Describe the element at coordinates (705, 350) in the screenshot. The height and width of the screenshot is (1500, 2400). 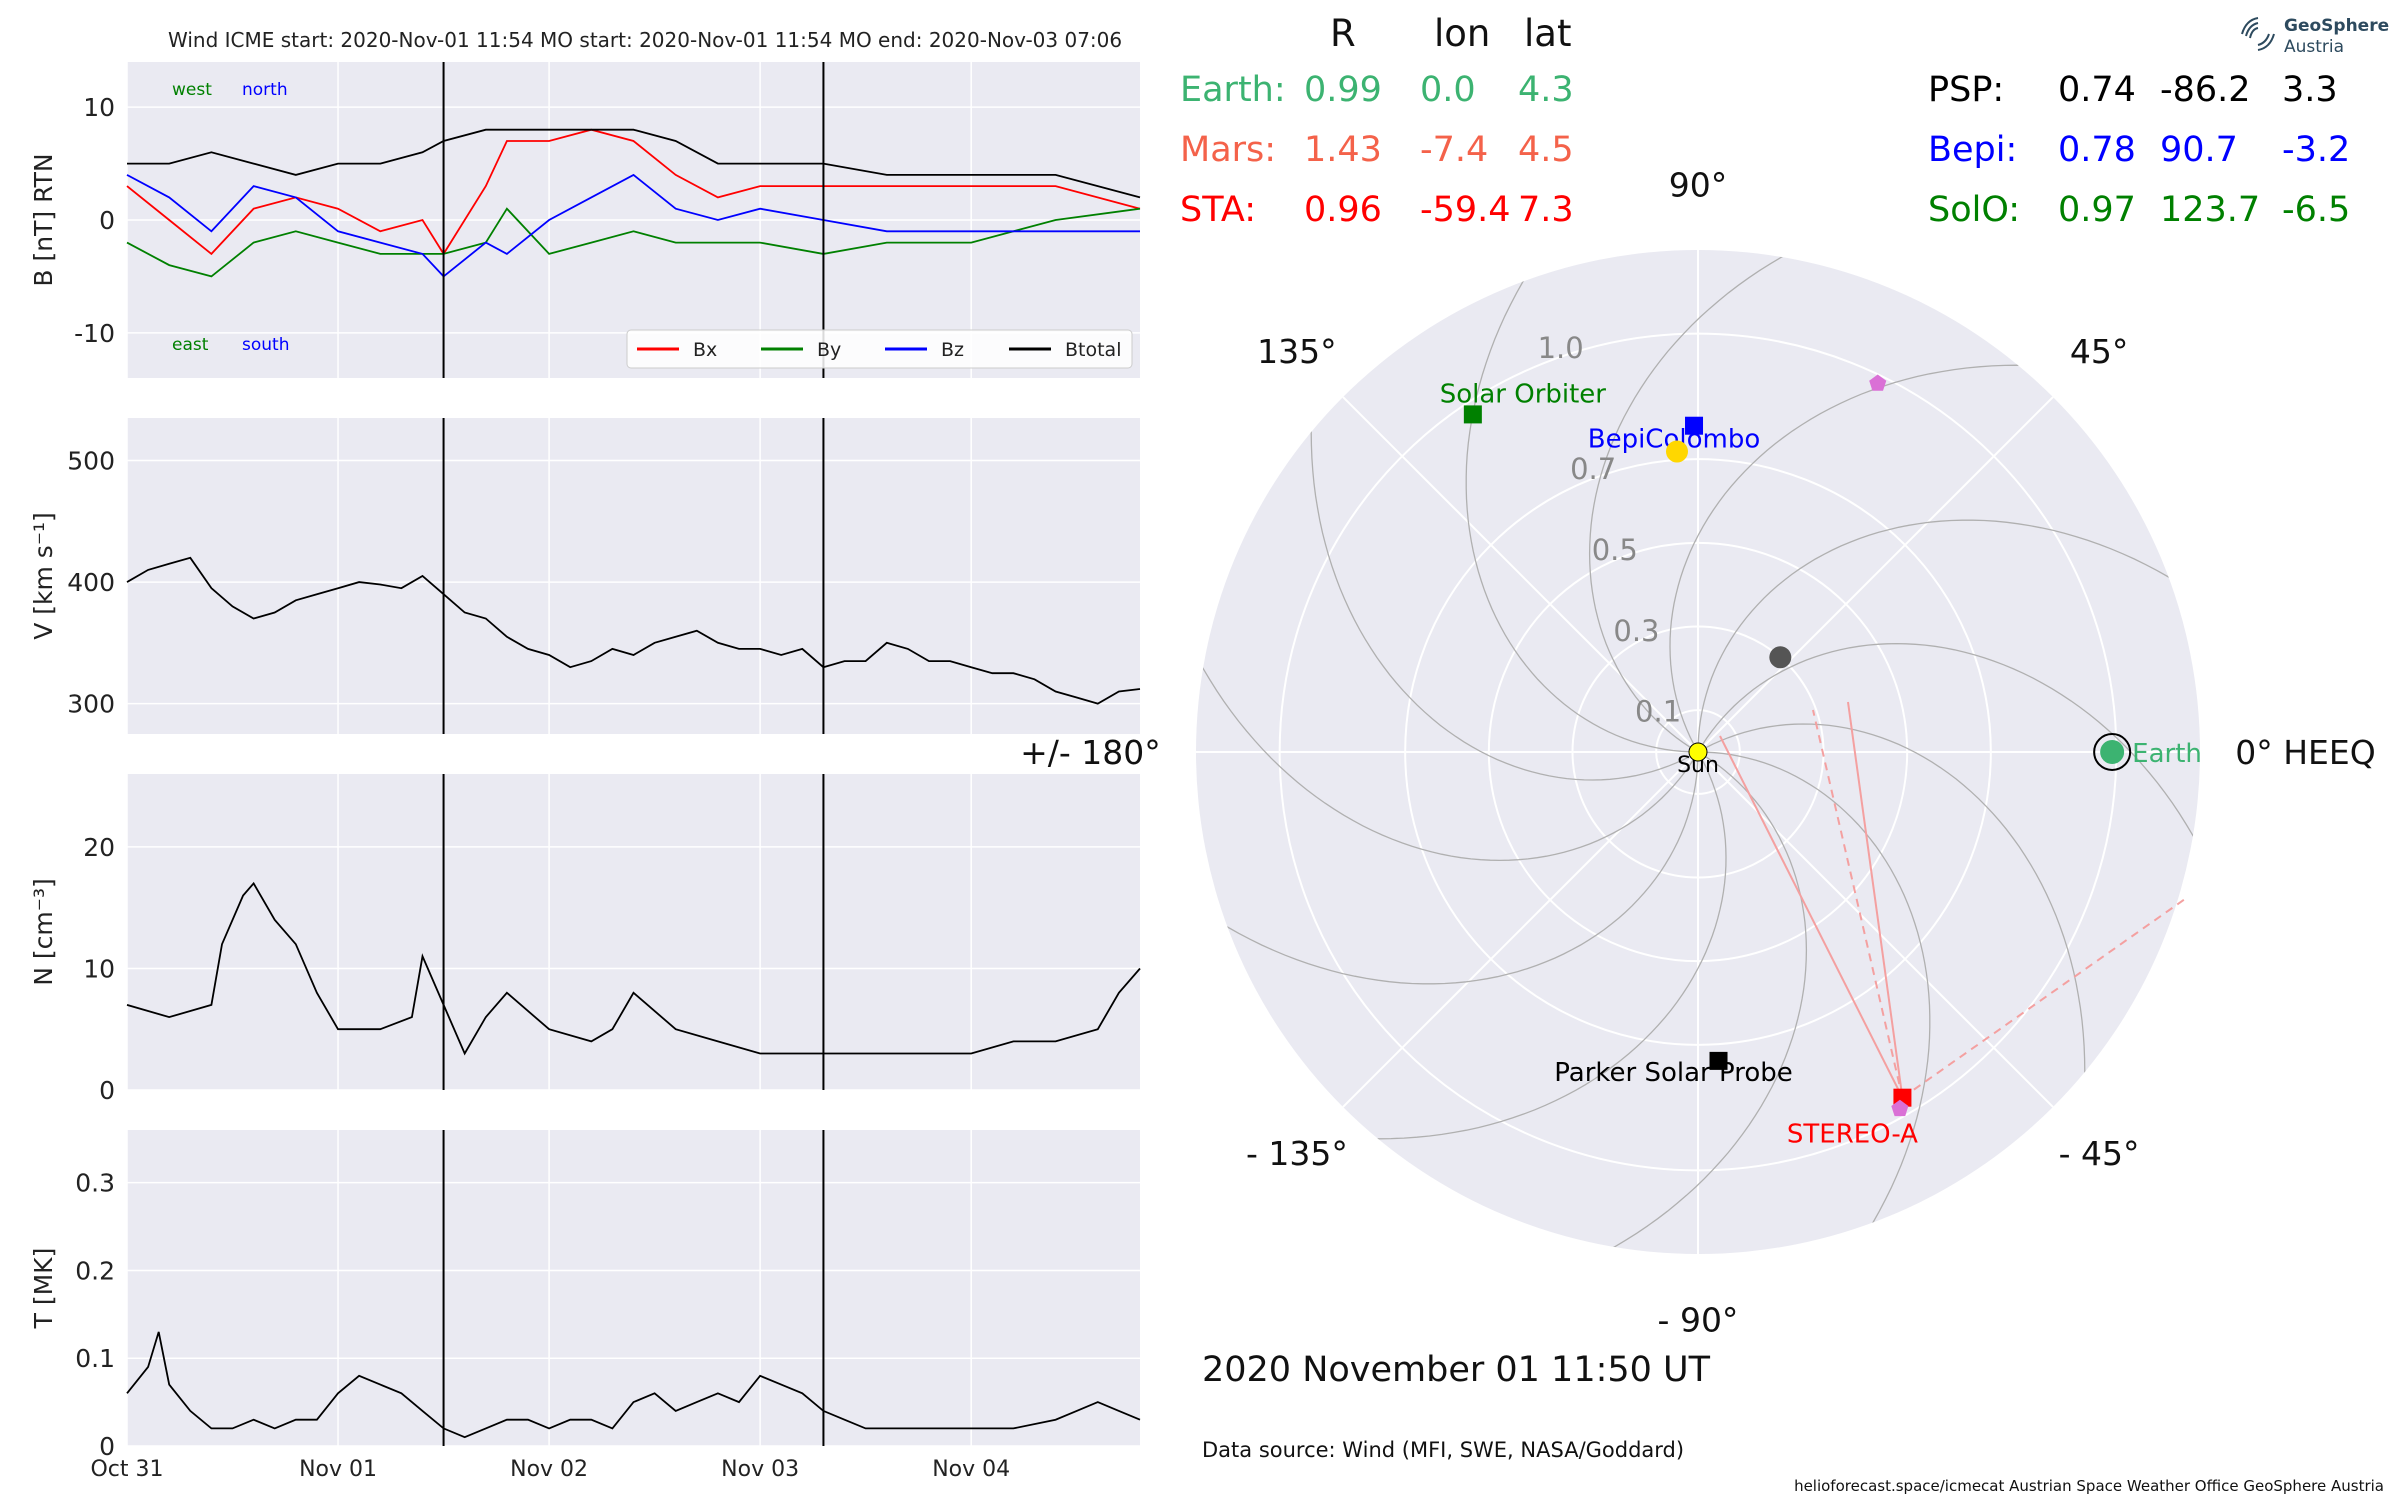
I see `legend-label-Bx: Bx` at that location.